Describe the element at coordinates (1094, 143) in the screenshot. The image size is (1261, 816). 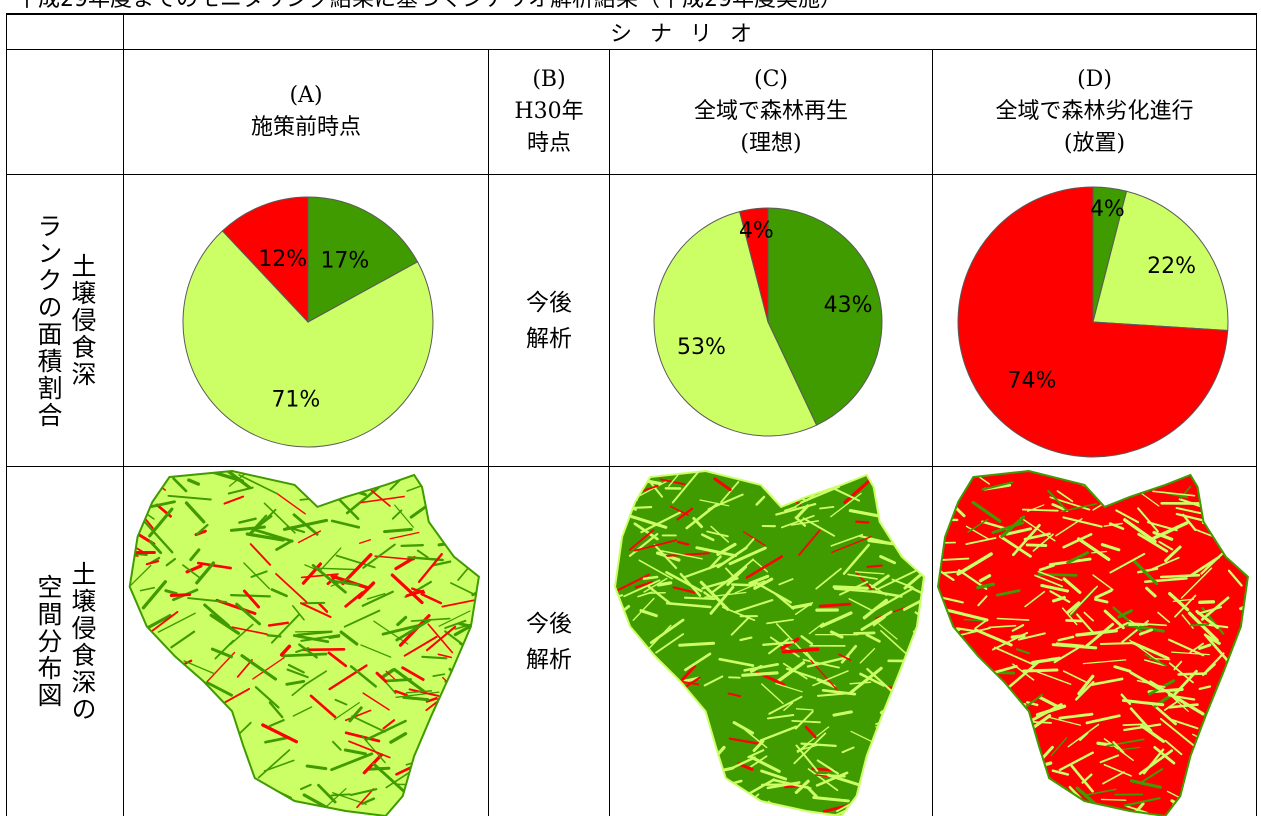
I see `column-subtitle: (放置)` at that location.